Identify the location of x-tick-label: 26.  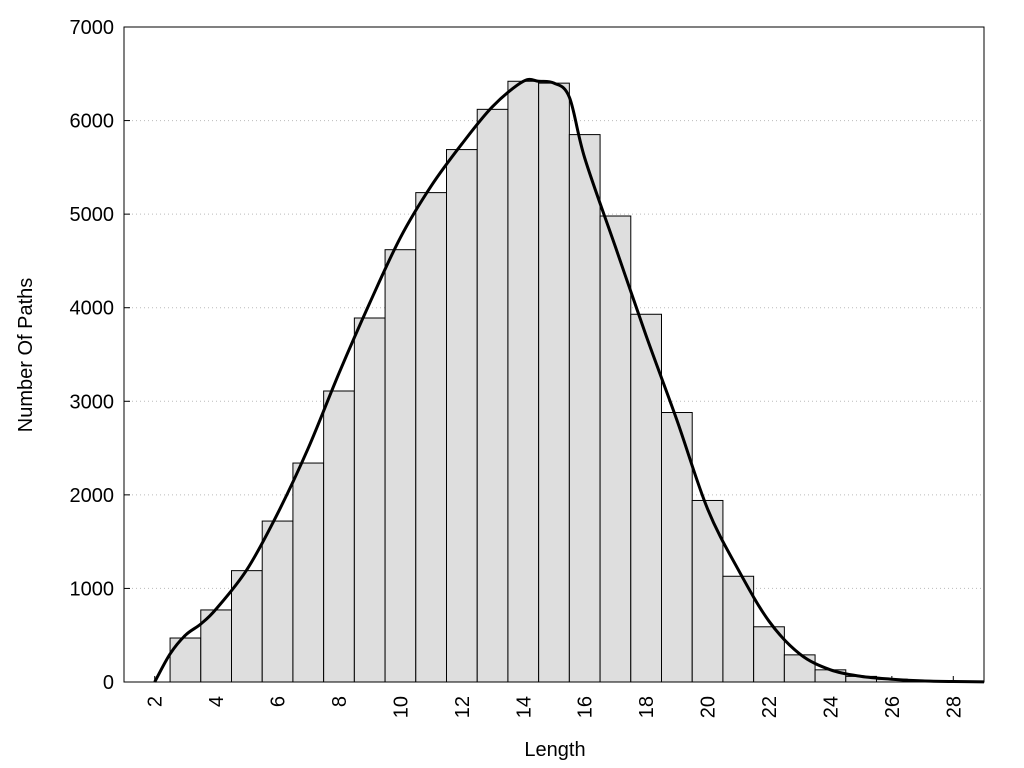
(893, 707).